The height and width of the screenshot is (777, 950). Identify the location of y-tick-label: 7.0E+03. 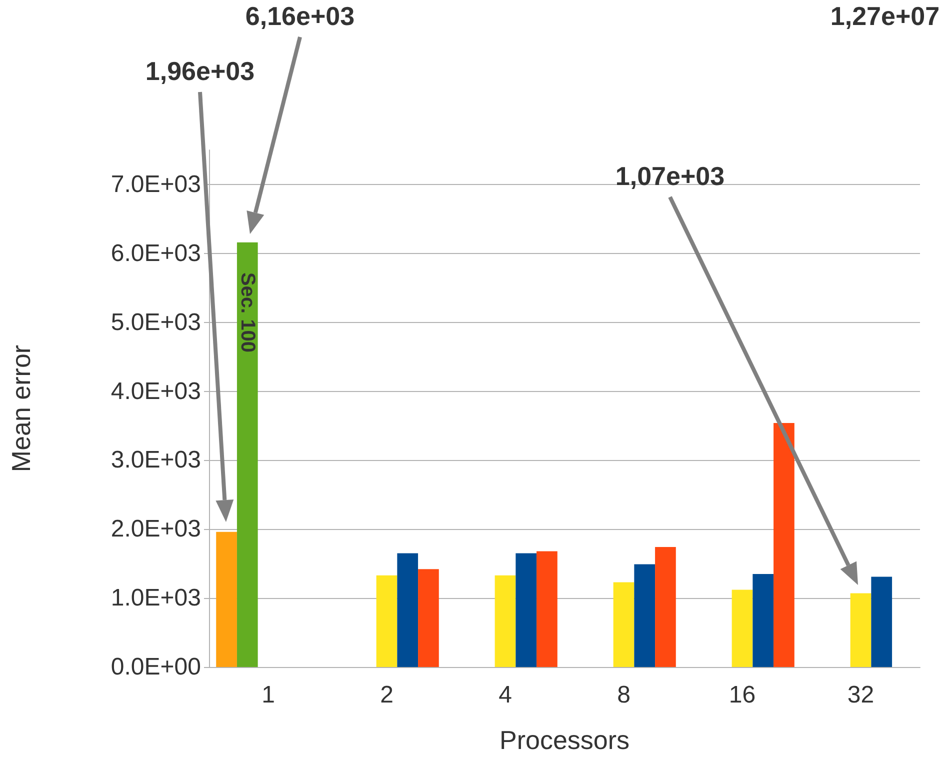
(155, 184).